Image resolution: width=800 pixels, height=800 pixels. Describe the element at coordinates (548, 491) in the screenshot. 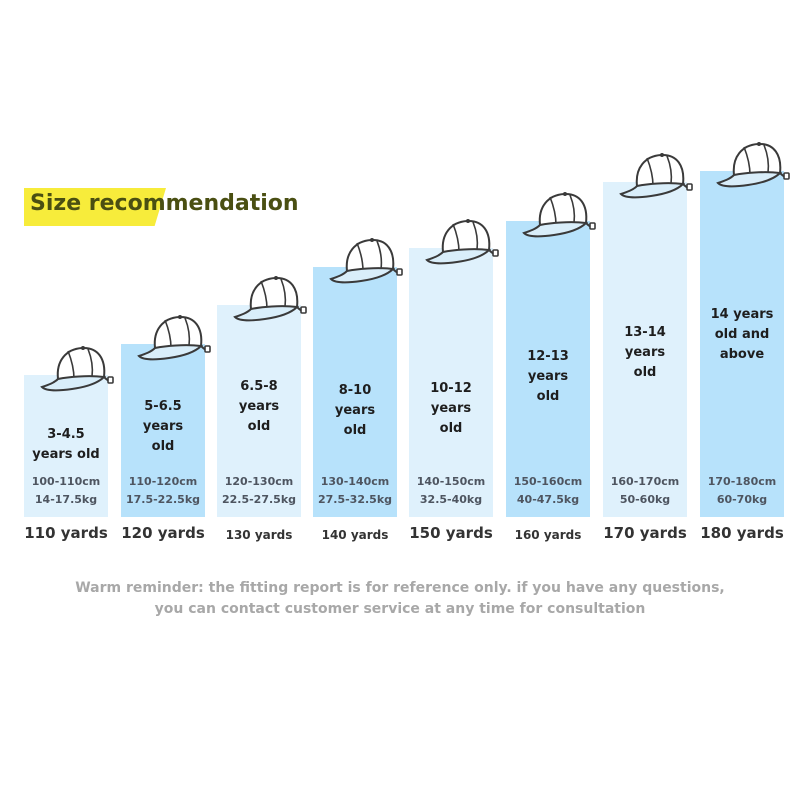

I see `height-weight: 150-160cm 40-47.5kg` at that location.